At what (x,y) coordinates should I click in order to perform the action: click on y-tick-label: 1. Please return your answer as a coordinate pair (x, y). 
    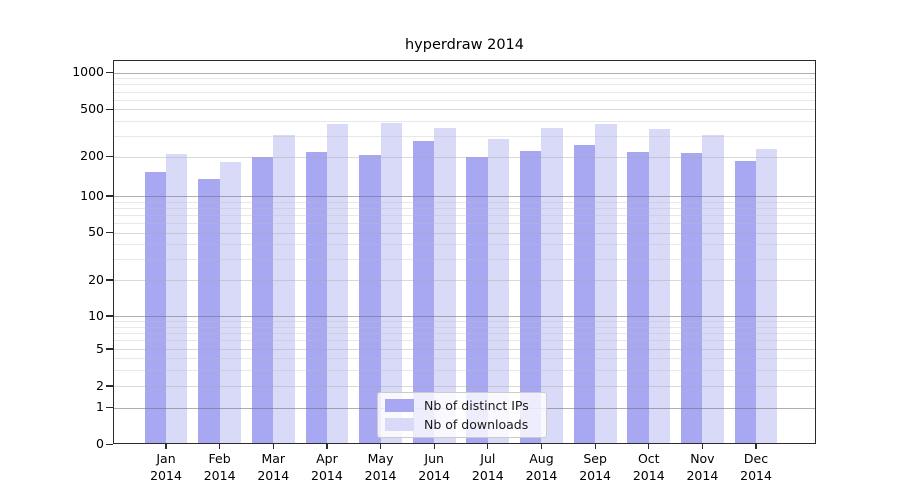
    Looking at the image, I should click on (100, 406).